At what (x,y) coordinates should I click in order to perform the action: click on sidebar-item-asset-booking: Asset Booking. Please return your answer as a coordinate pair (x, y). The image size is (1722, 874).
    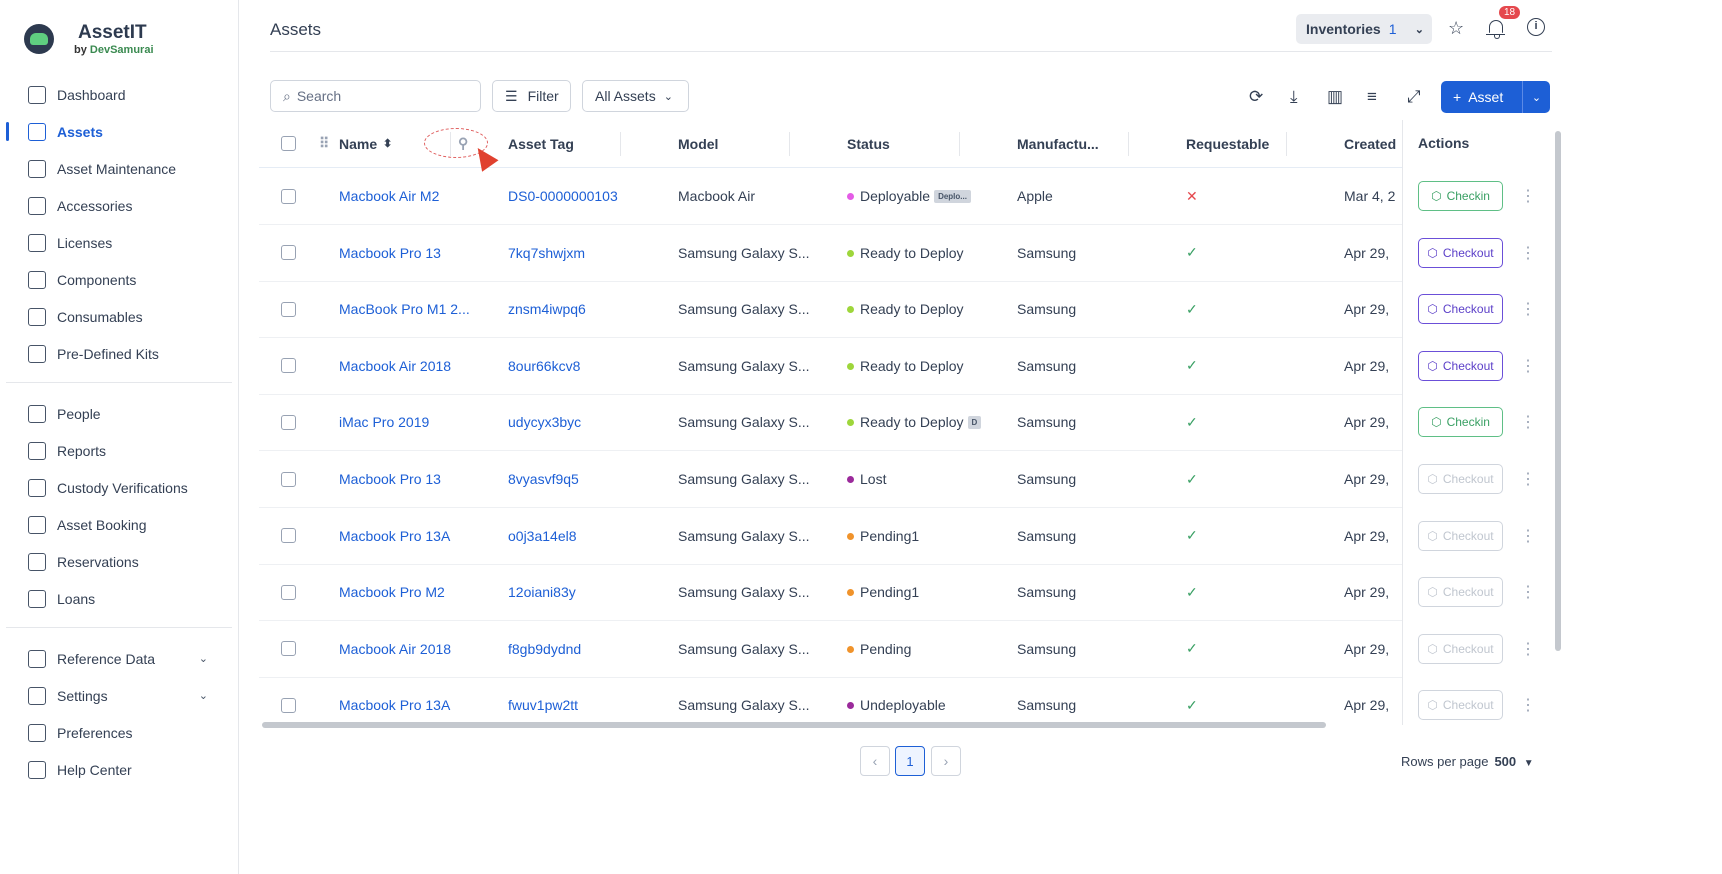
    Looking at the image, I should click on (119, 524).